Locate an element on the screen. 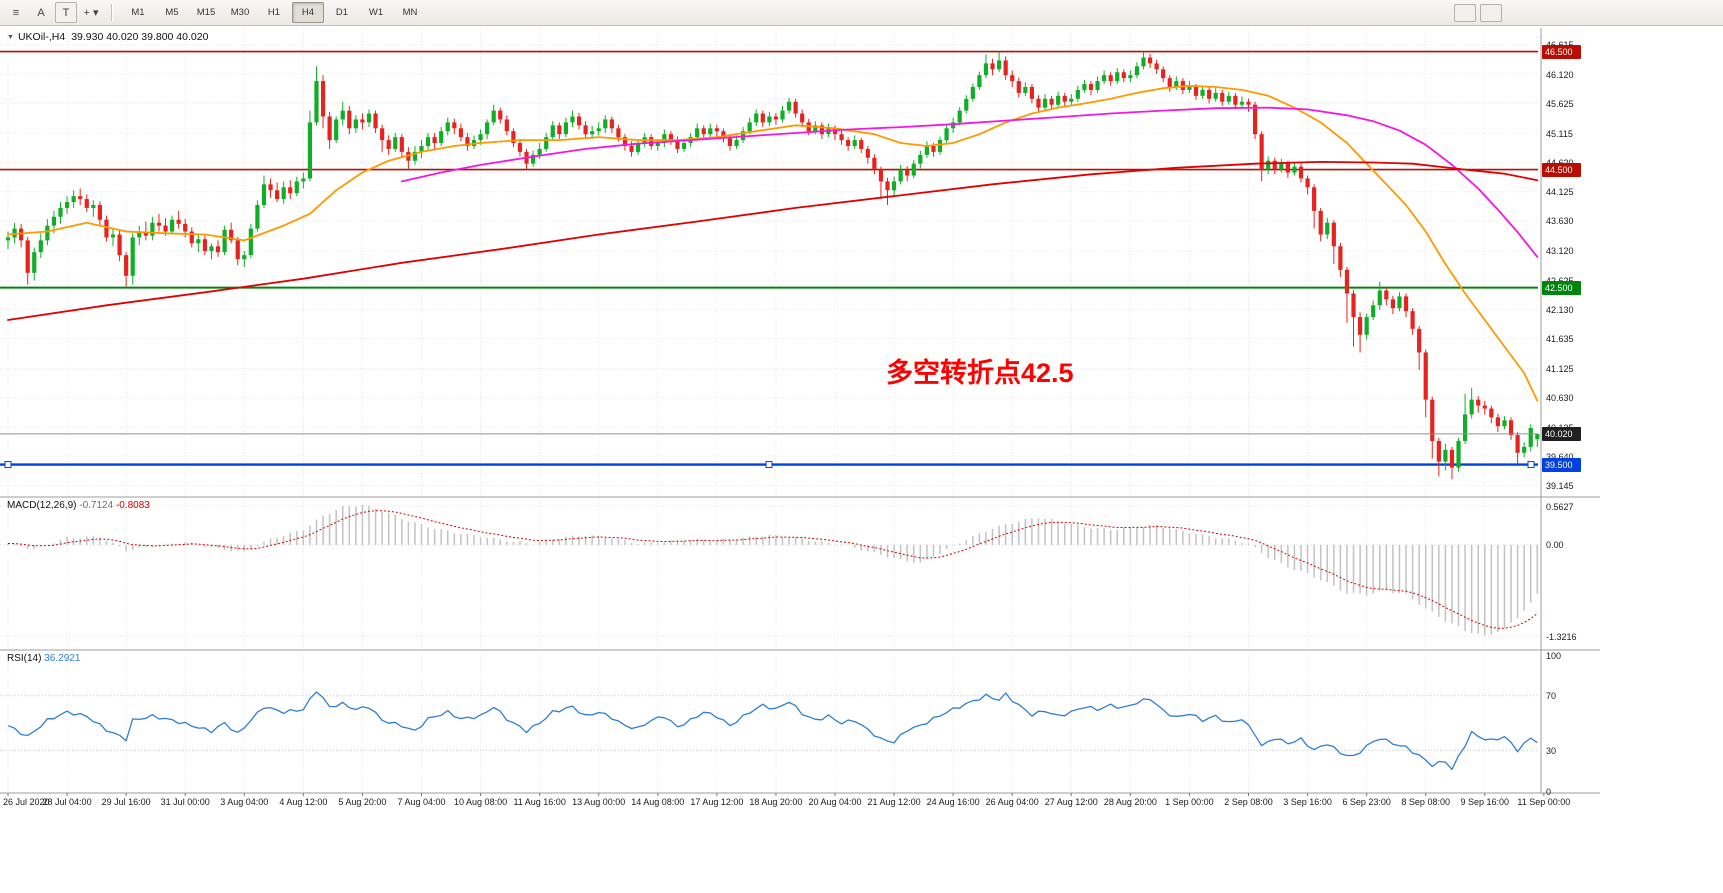  macd-signal-line is located at coordinates (772, 569).